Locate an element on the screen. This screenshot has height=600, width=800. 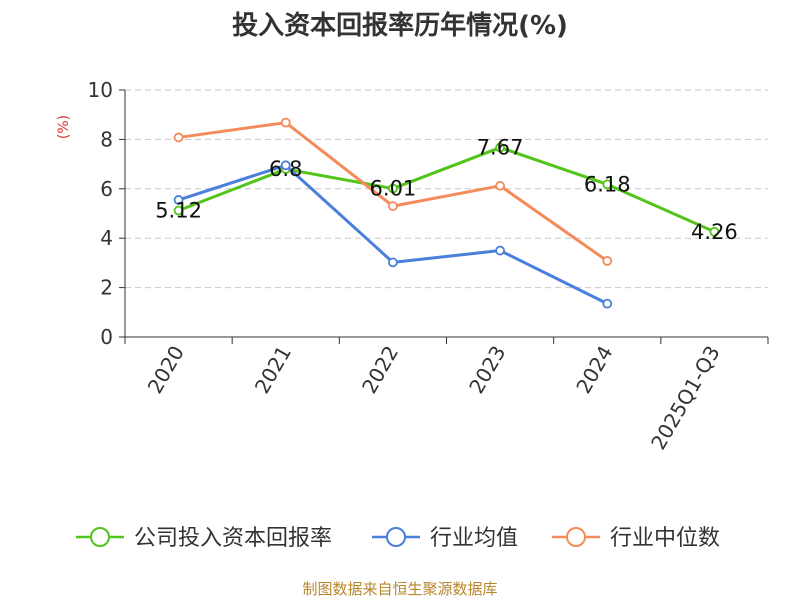
chart-title: 投入资本回报率历年情况(%) is located at coordinates (400, 25).